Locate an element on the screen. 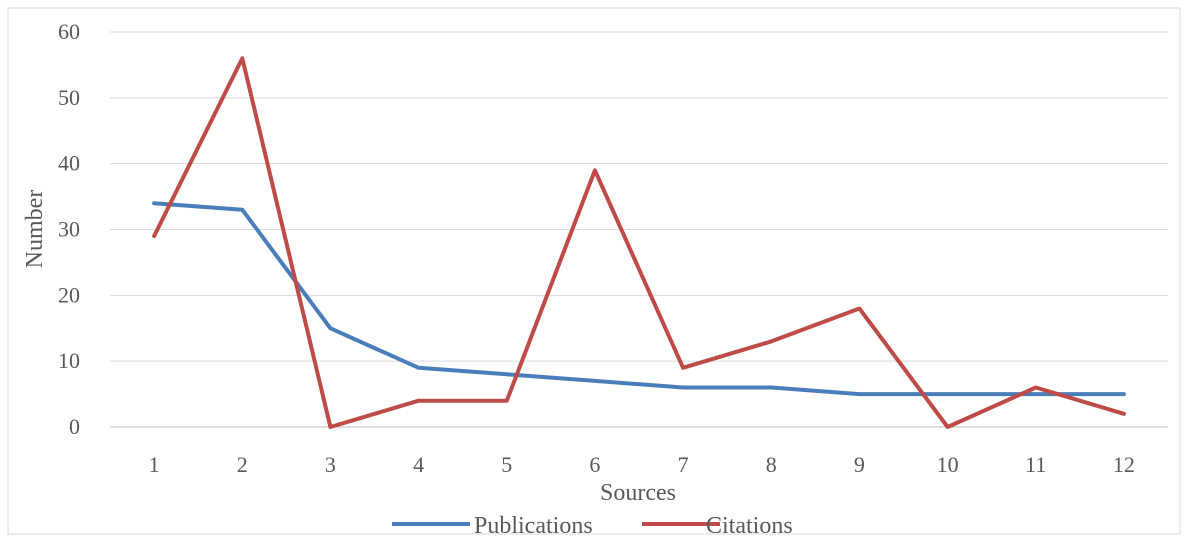 The height and width of the screenshot is (539, 1187). y-tick-label: 30 is located at coordinates (69, 229).